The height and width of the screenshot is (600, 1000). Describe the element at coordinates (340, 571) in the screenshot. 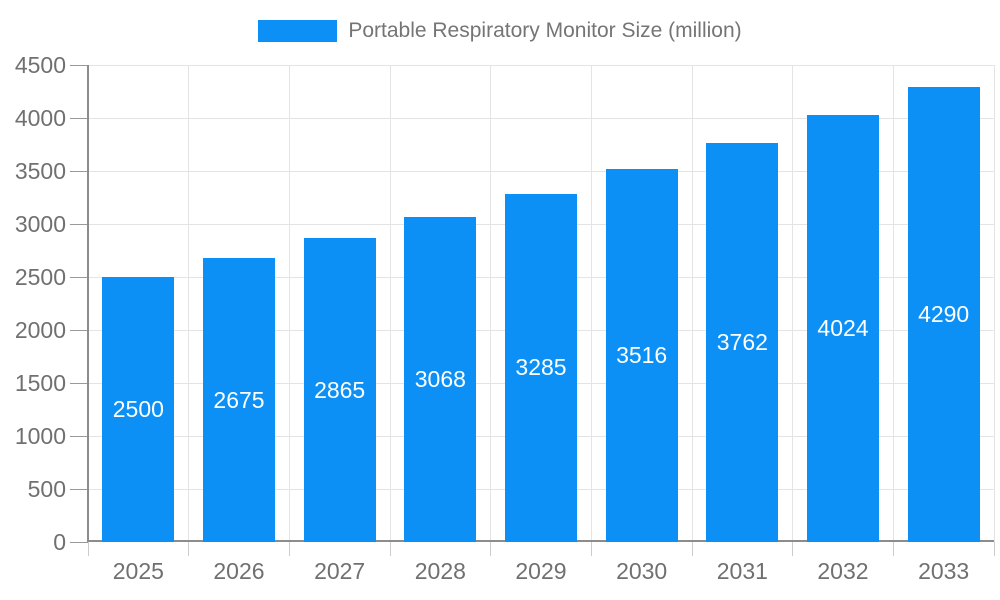

I see `x-axis-tick-label: 2027` at that location.